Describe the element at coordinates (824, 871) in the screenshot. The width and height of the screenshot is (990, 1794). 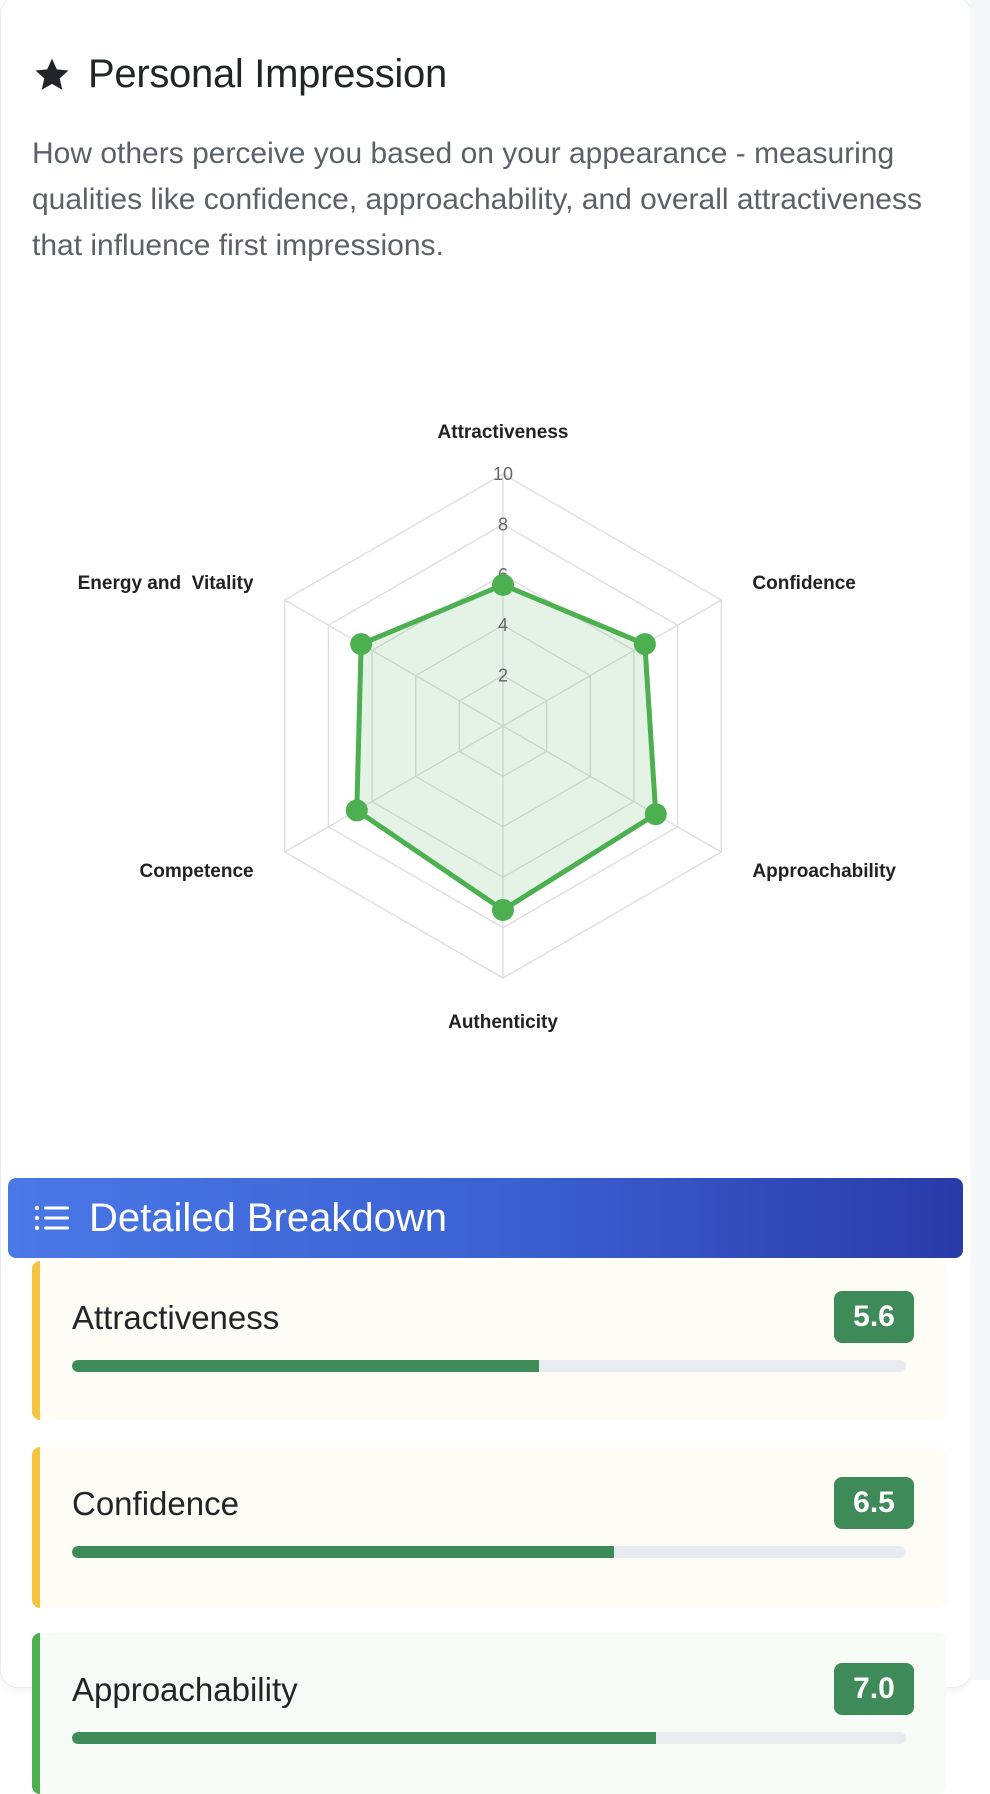
I see `axis-label: Approachability` at that location.